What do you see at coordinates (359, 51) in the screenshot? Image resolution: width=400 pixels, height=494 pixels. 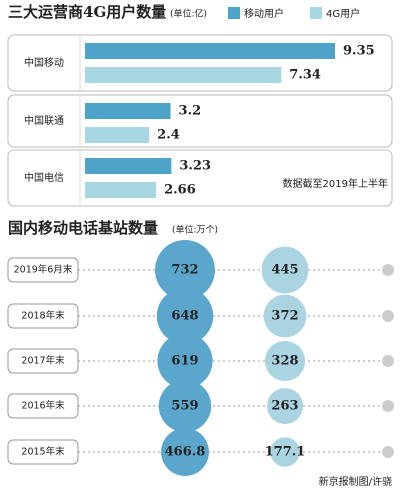 I see `value-label: 9.35` at bounding box center [359, 51].